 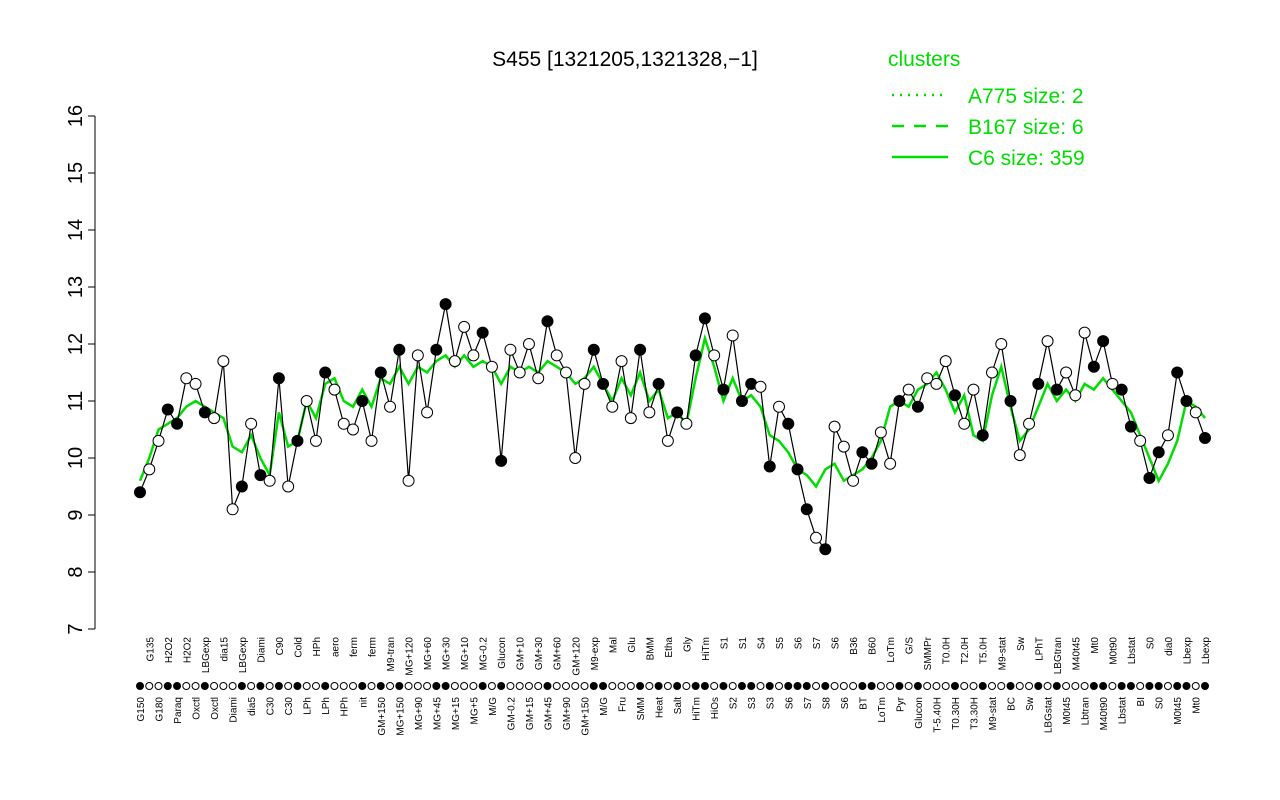 What do you see at coordinates (197, 708) in the screenshot?
I see `x-tick-label: Oxctl` at bounding box center [197, 708].